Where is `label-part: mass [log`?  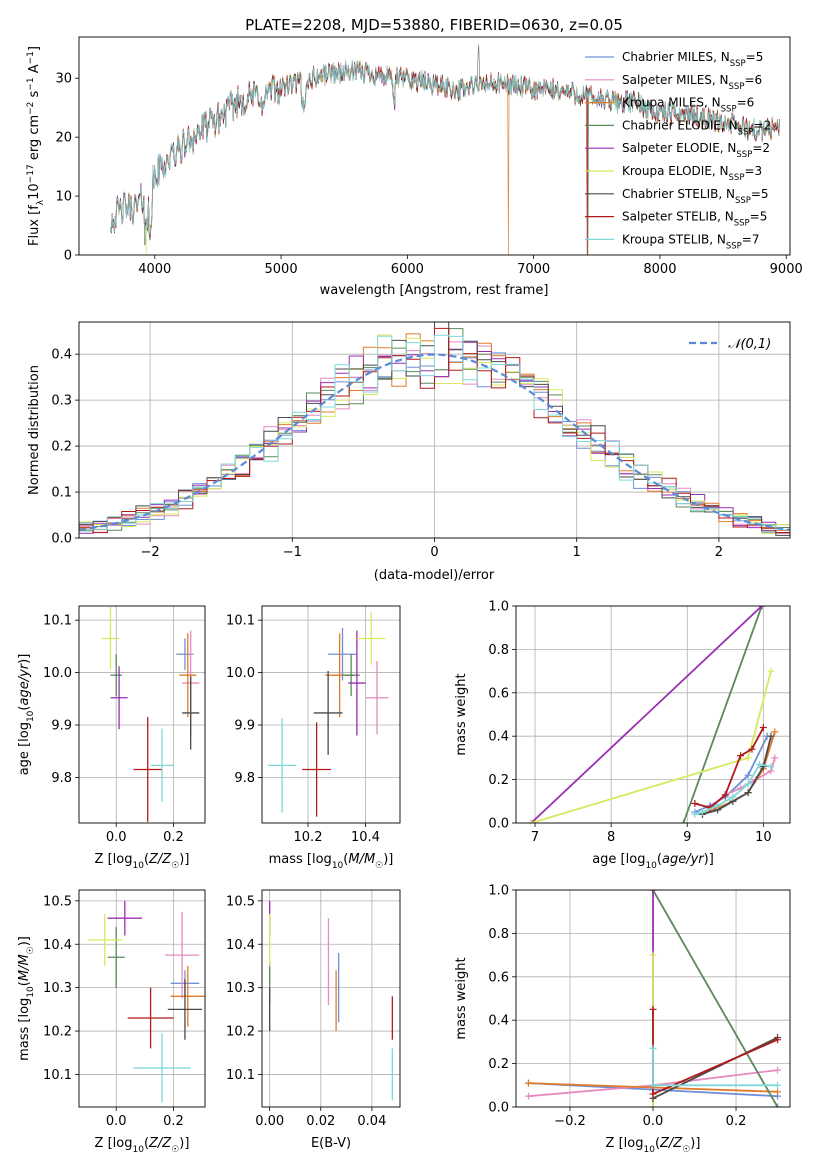 label-part: mass [log is located at coordinates (24, 1029).